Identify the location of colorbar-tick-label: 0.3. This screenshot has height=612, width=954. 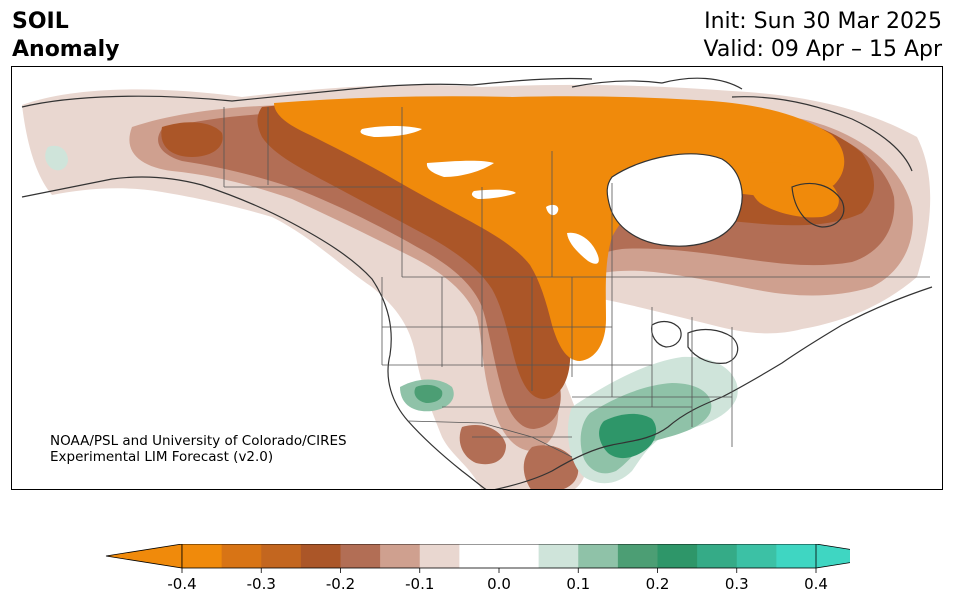
(737, 584).